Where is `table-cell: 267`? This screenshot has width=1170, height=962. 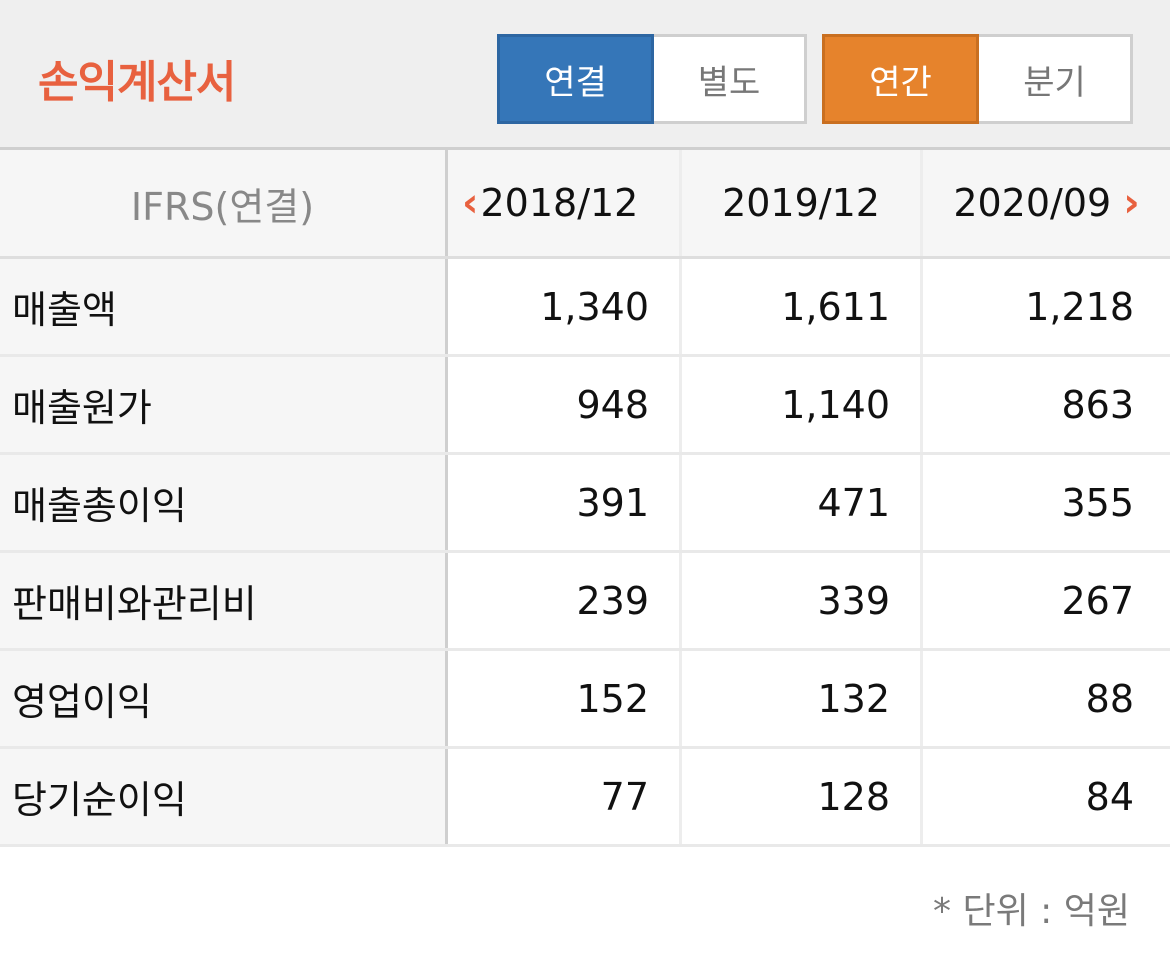 table-cell: 267 is located at coordinates (1097, 600).